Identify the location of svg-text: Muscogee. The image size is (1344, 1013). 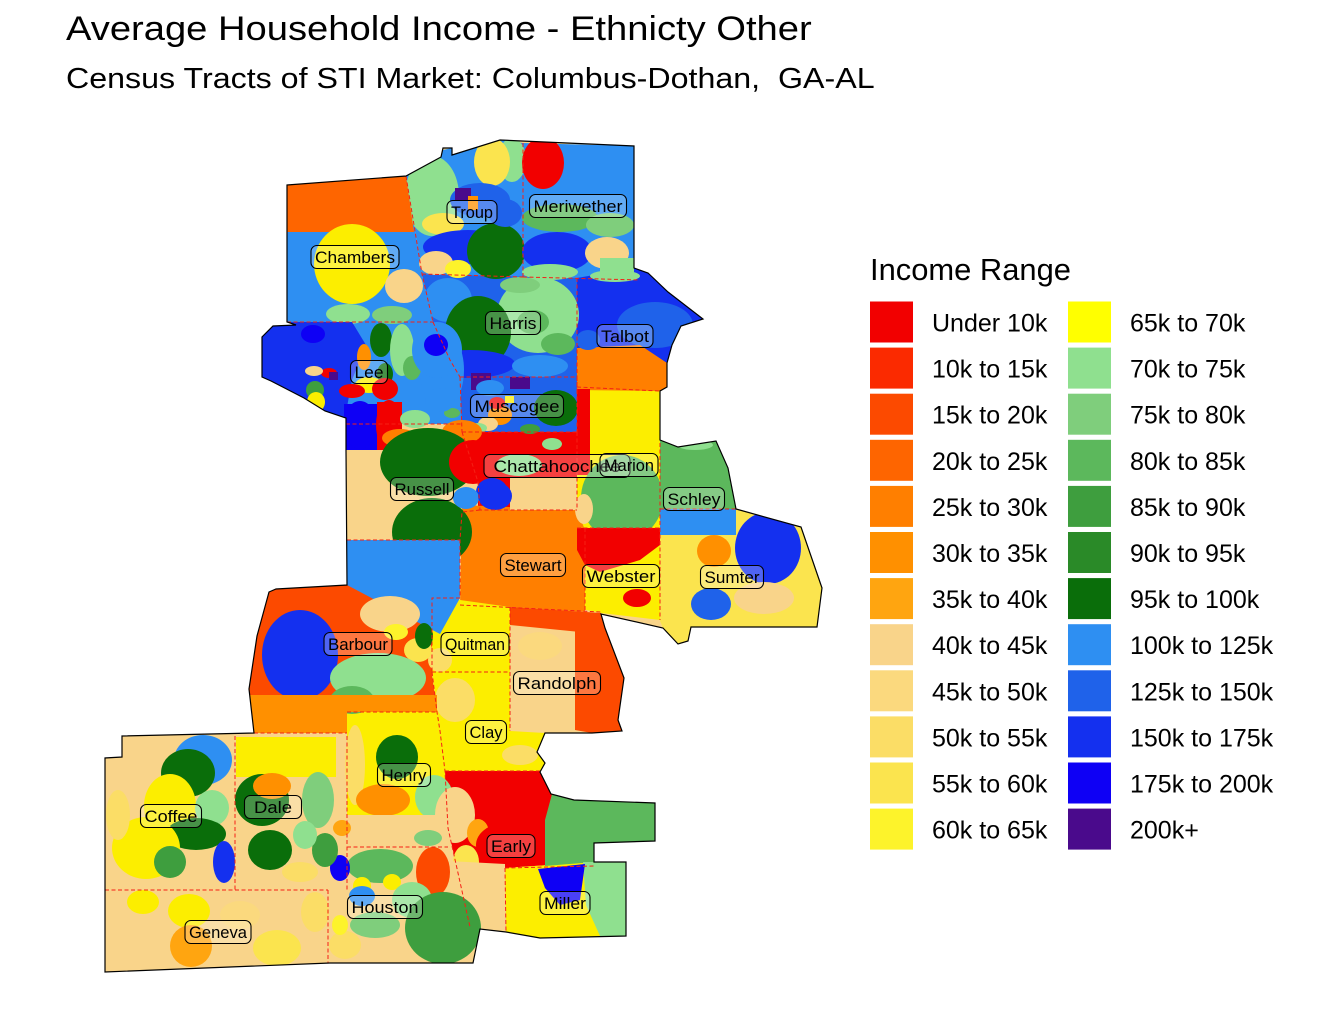
(517, 406).